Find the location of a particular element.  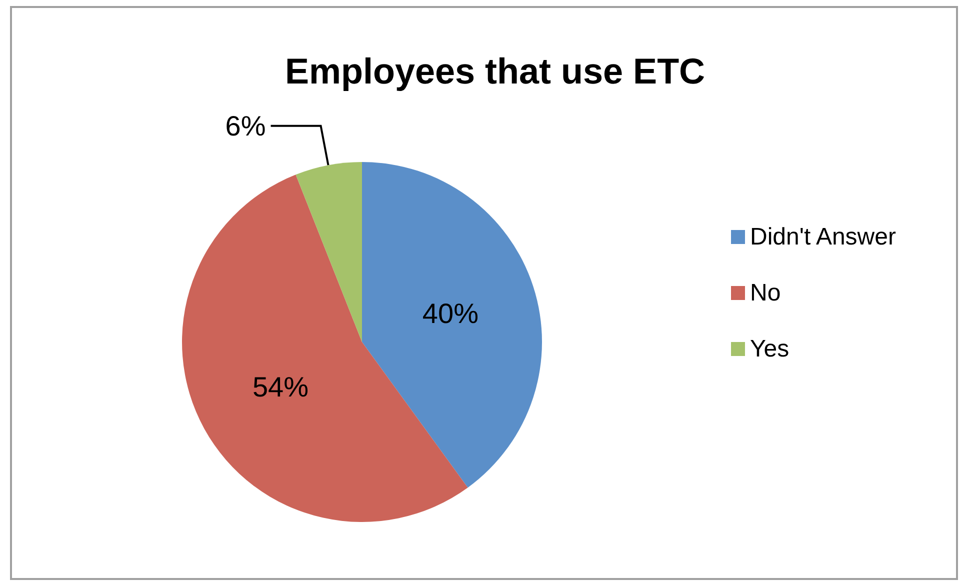

legend-label: Yes is located at coordinates (770, 349).